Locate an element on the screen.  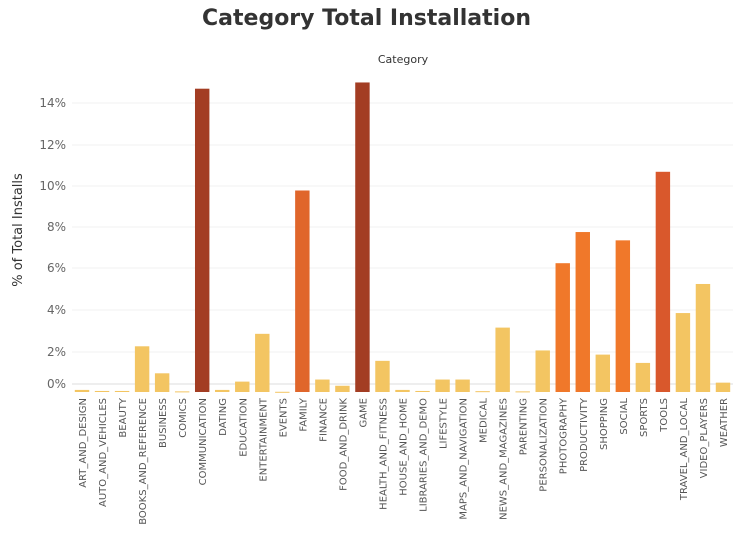
category-label: PARENTING is located at coordinates (524, 426).